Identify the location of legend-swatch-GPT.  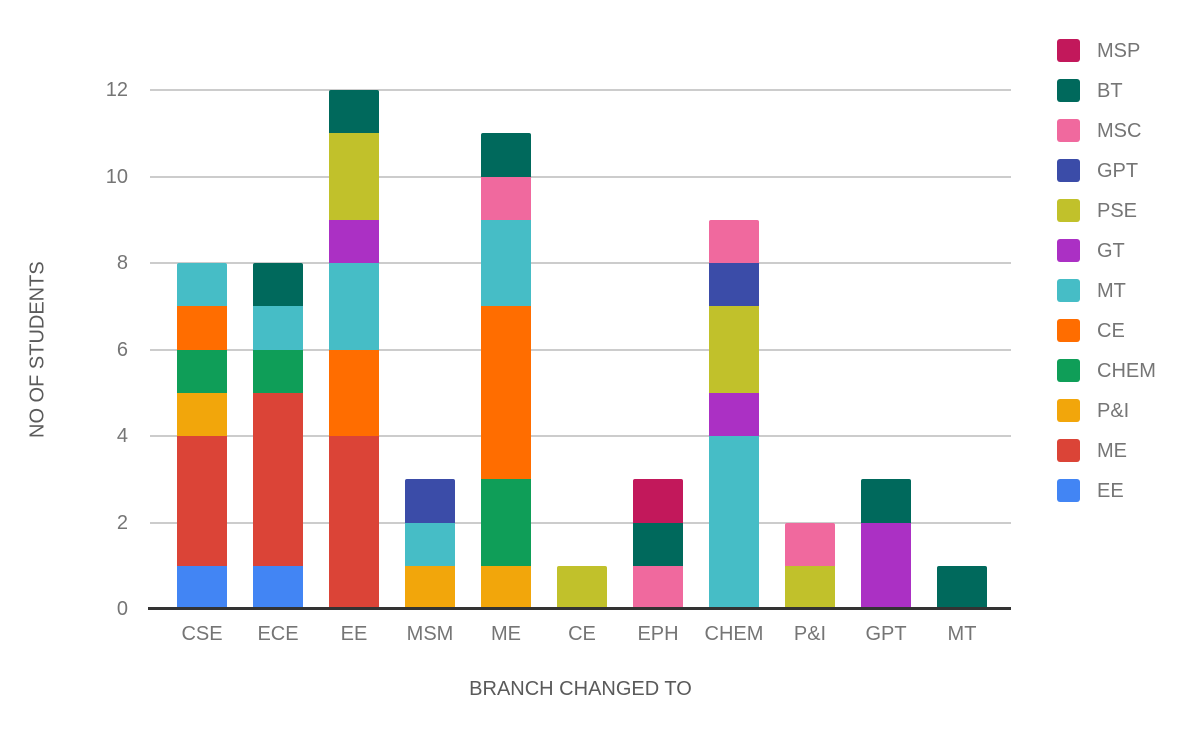
(1068, 170).